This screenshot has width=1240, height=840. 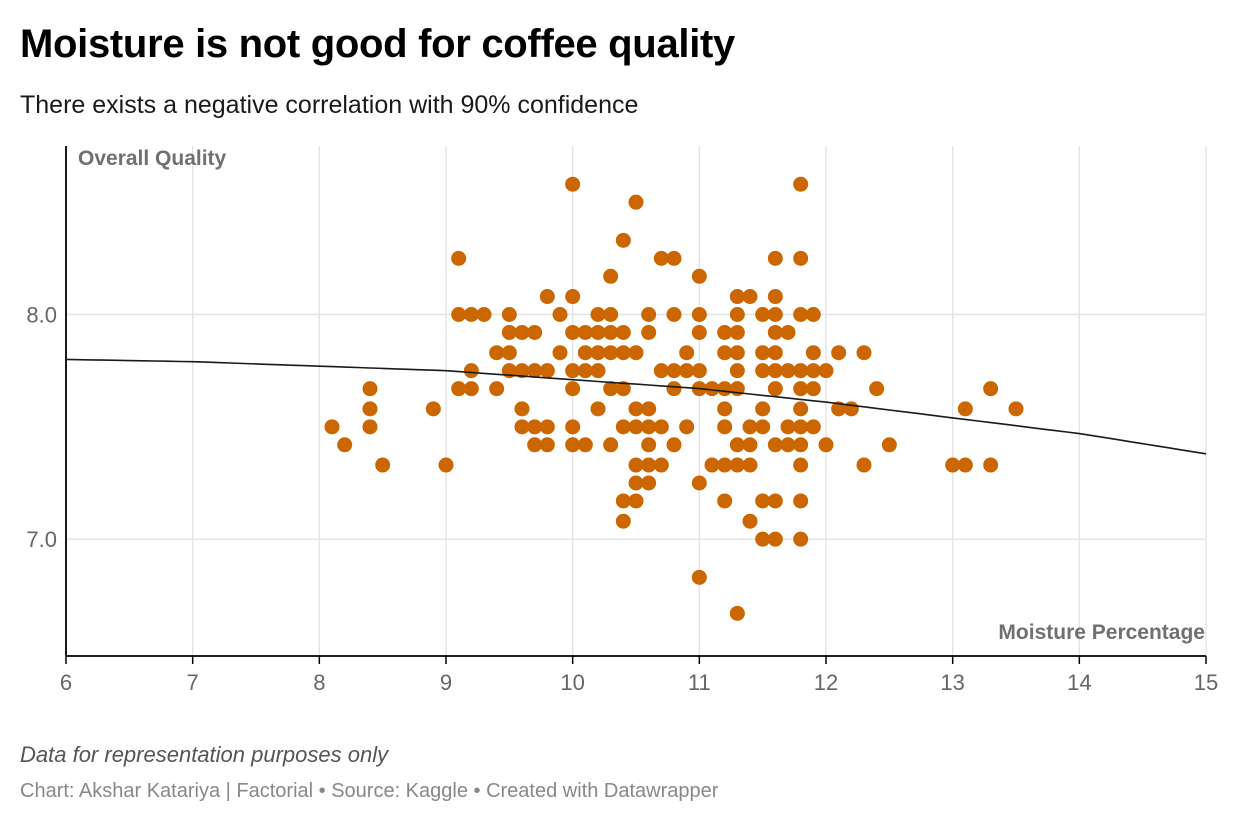 What do you see at coordinates (41, 315) in the screenshot?
I see `y-tick-label: 8.0` at bounding box center [41, 315].